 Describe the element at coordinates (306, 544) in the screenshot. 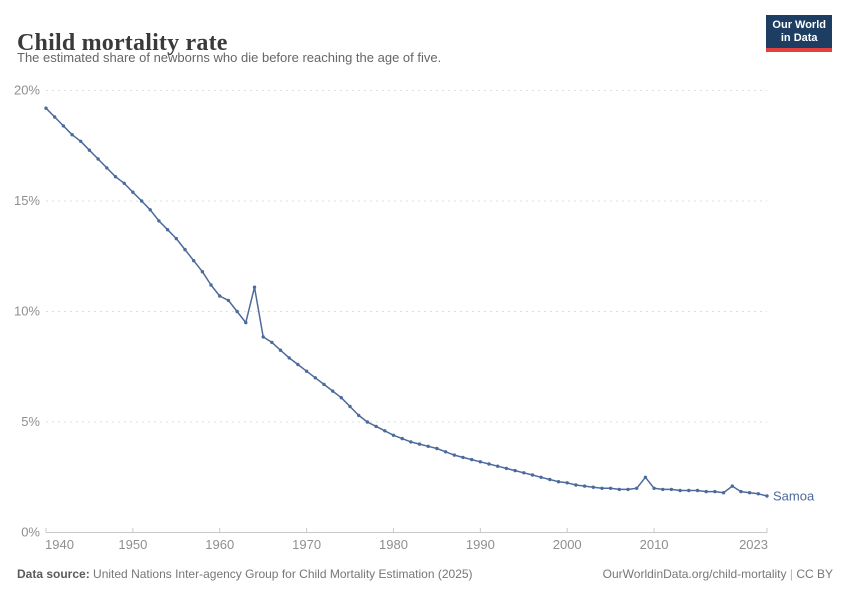

I see `x-axis-label: 1970` at that location.